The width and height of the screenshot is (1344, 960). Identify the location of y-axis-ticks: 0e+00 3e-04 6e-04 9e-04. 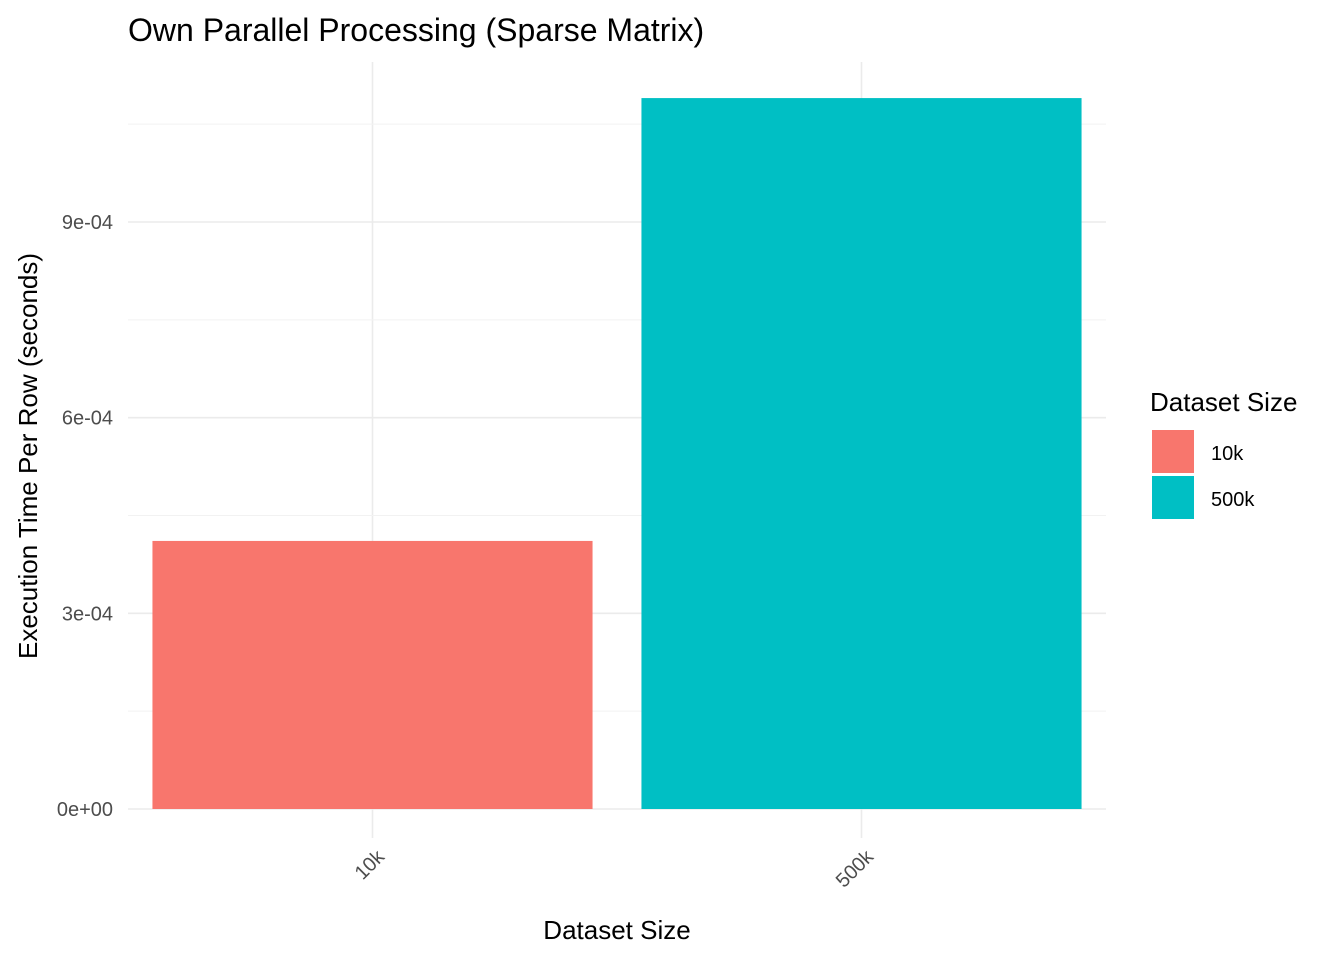
(85, 516).